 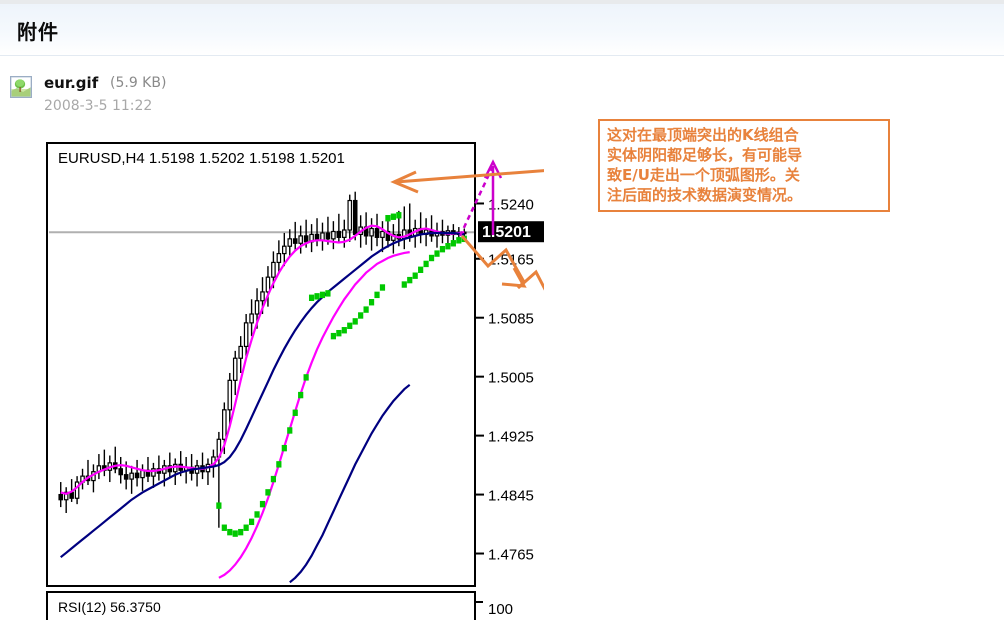 What do you see at coordinates (705, 155) in the screenshot?
I see `annotation-line: 实体阴阳都足够长，有可能导` at bounding box center [705, 155].